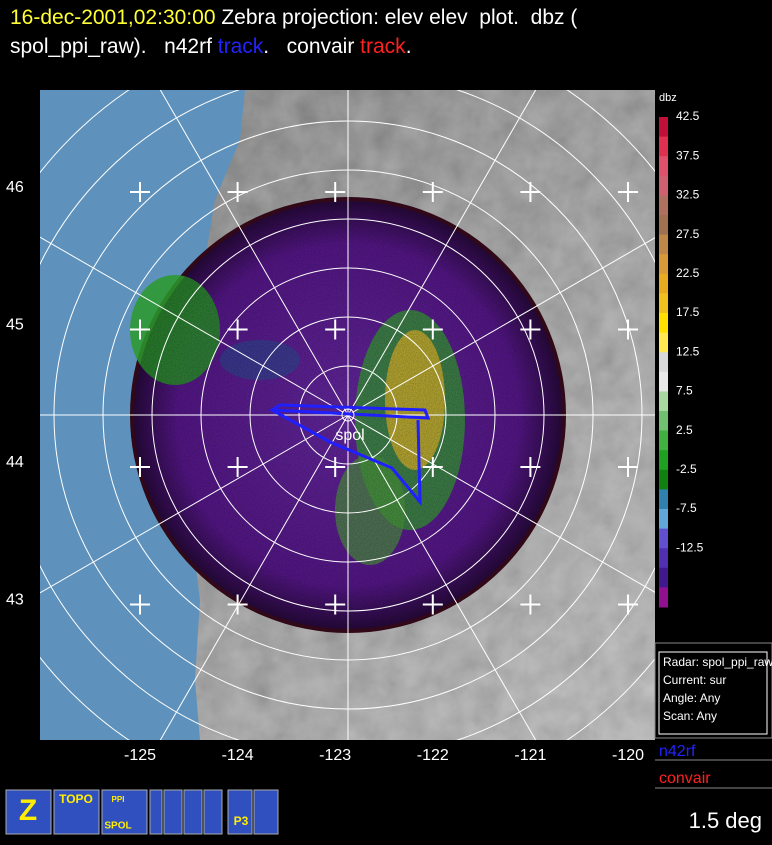 This screenshot has width=772, height=845. Describe the element at coordinates (349, 435) in the screenshot. I see `station-label: spol` at that location.